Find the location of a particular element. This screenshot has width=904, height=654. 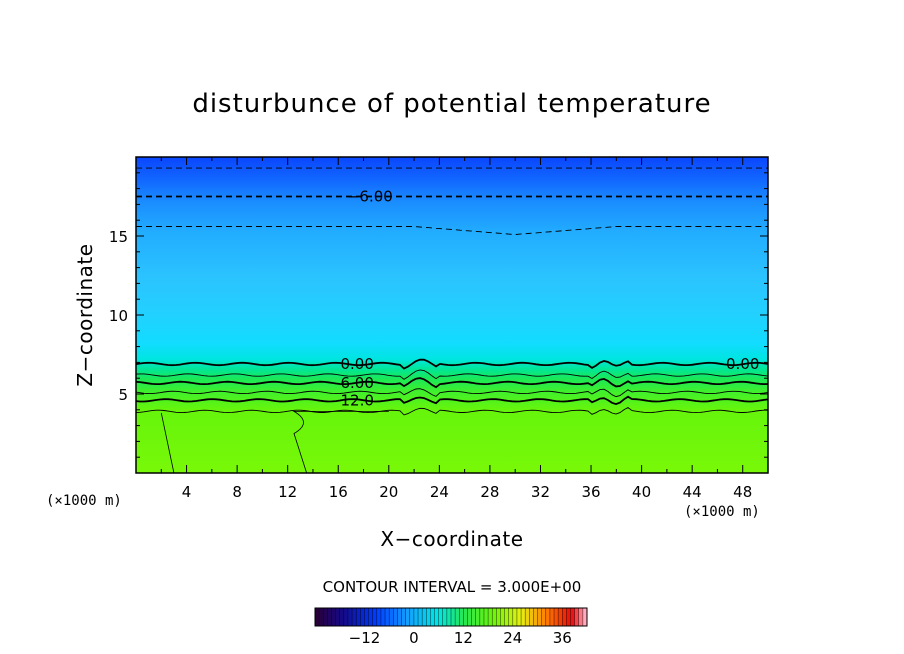

colorbar-tick-label: 24 is located at coordinates (512, 638).